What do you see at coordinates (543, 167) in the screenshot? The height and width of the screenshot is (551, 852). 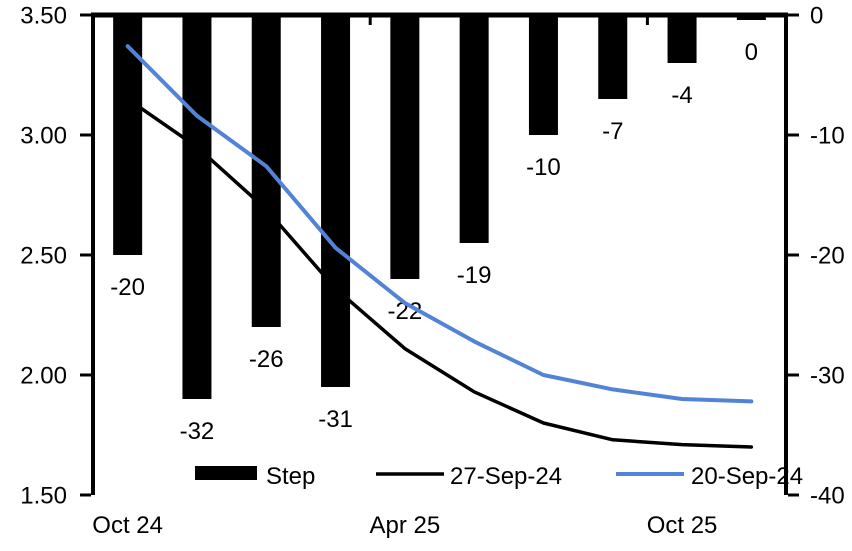 I see `bar-data-label: -10` at bounding box center [543, 167].